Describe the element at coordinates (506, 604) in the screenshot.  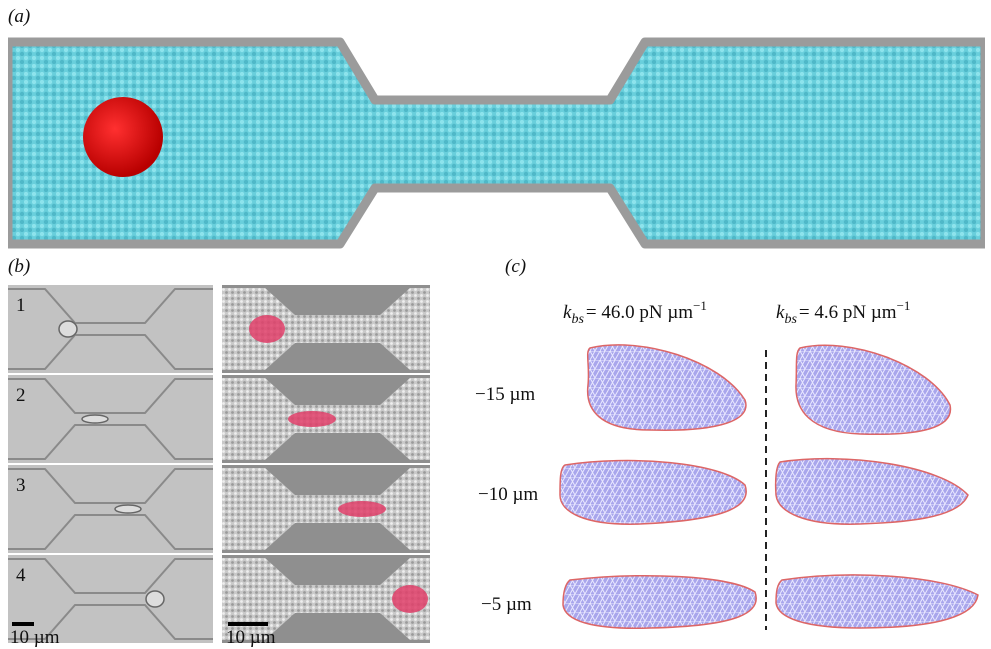
I see `row-label: −5 µm` at that location.